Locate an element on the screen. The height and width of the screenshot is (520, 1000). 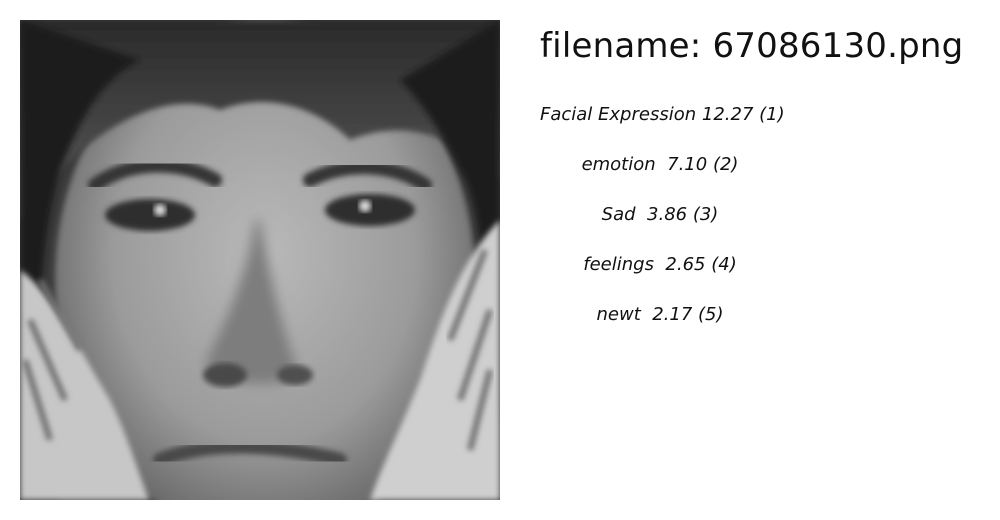
label-name: Facial Expression is located at coordinates (618, 114).